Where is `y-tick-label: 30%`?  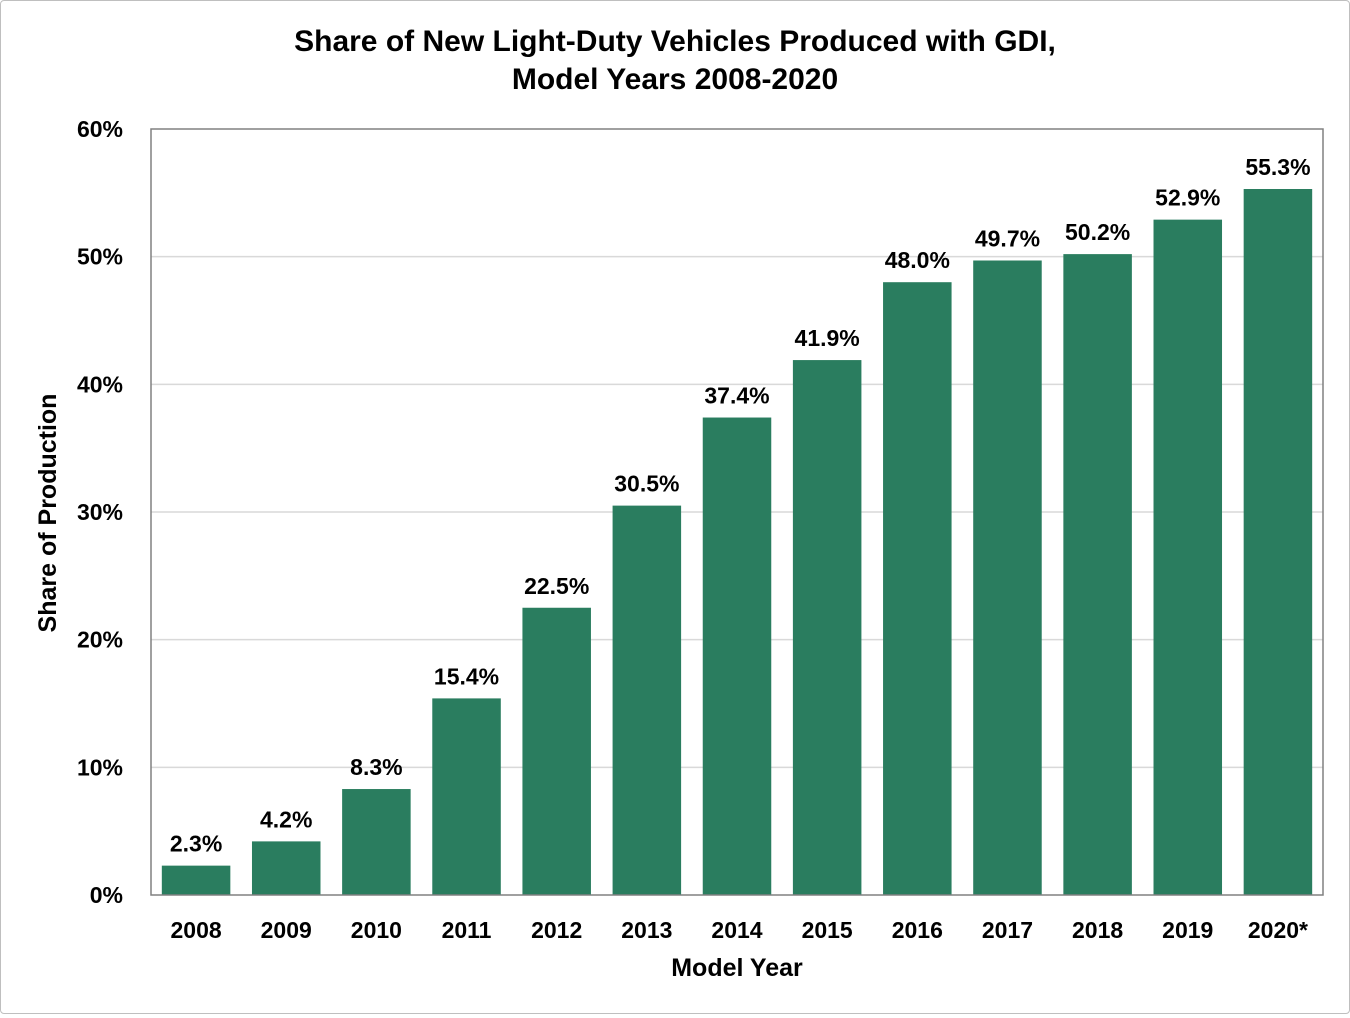
y-tick-label: 30% is located at coordinates (100, 512).